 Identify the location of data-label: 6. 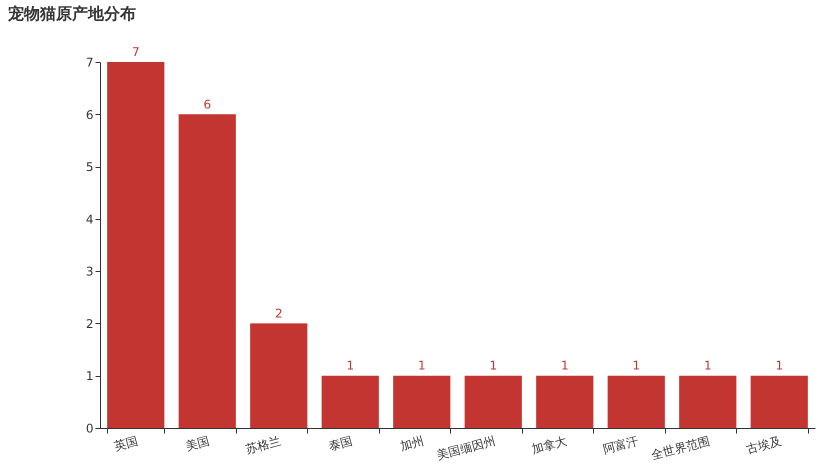
(207, 104).